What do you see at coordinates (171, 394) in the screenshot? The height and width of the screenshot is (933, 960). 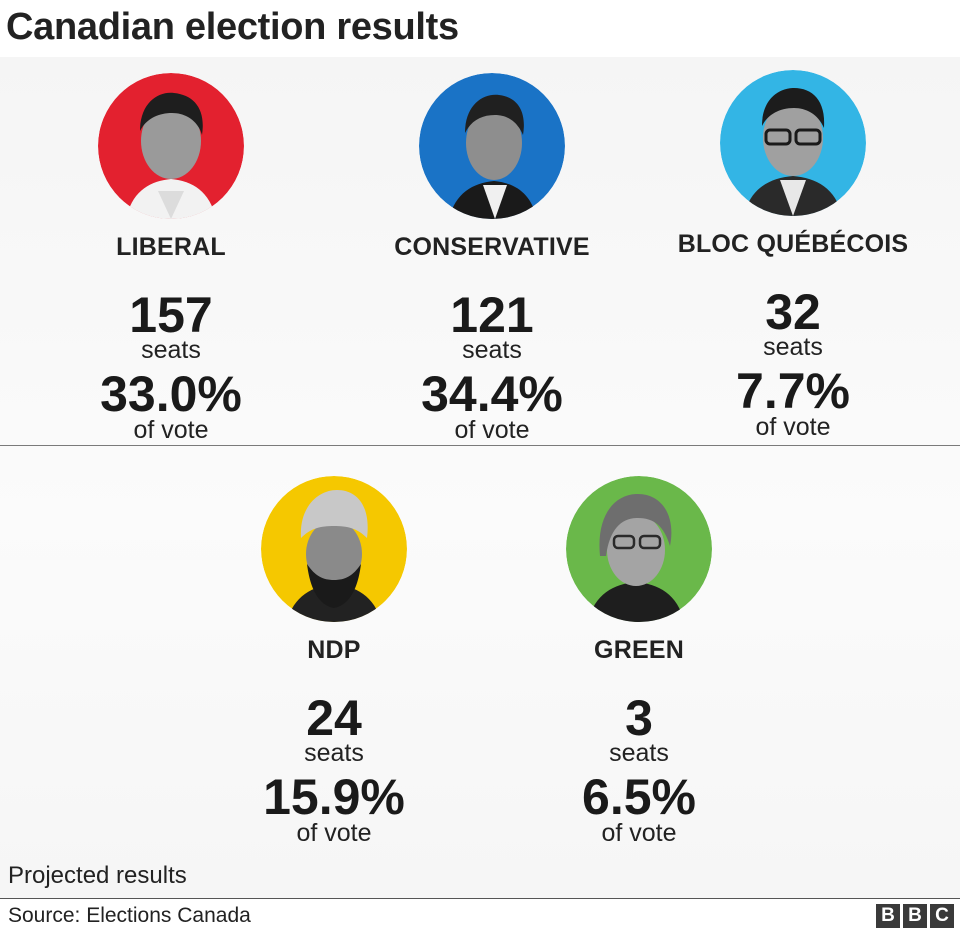 I see `vote-share: 33.0%` at bounding box center [171, 394].